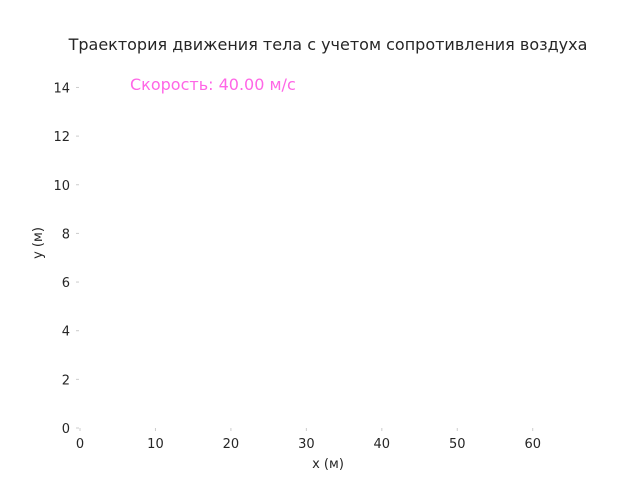 Image resolution: width=640 pixels, height=480 pixels. I want to click on y-tick-label: 0, so click(66, 429).